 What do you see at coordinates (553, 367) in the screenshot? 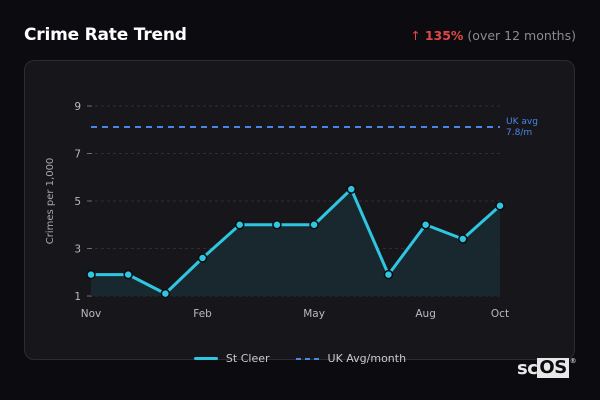
I see `brand-highlight: OS` at bounding box center [553, 367].